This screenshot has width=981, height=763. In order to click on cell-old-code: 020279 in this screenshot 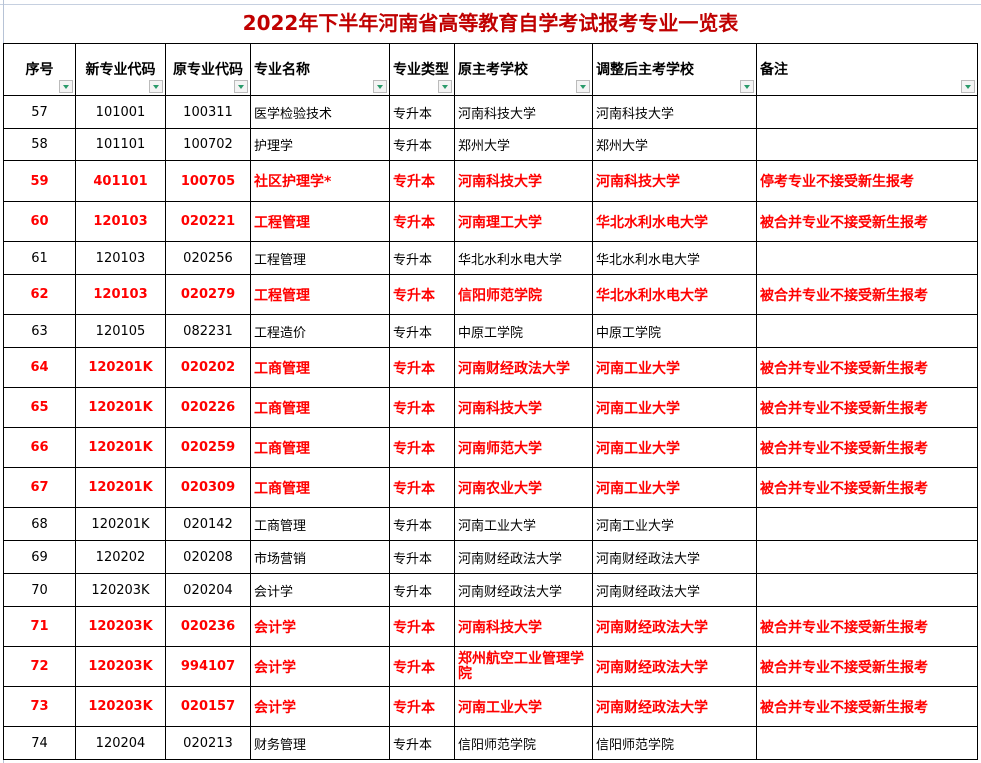, I will do `click(208, 294)`.